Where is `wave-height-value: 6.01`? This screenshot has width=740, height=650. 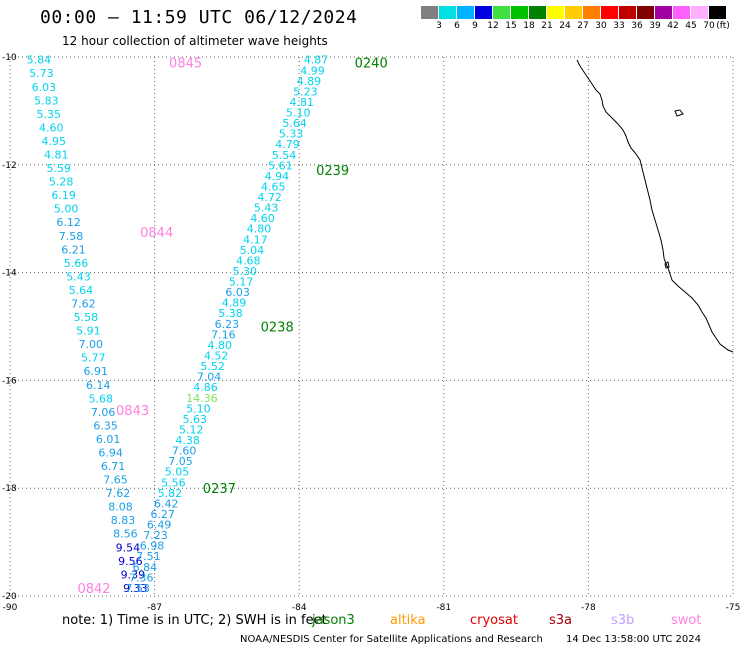 wave-height-value: 6.01 is located at coordinates (108, 439).